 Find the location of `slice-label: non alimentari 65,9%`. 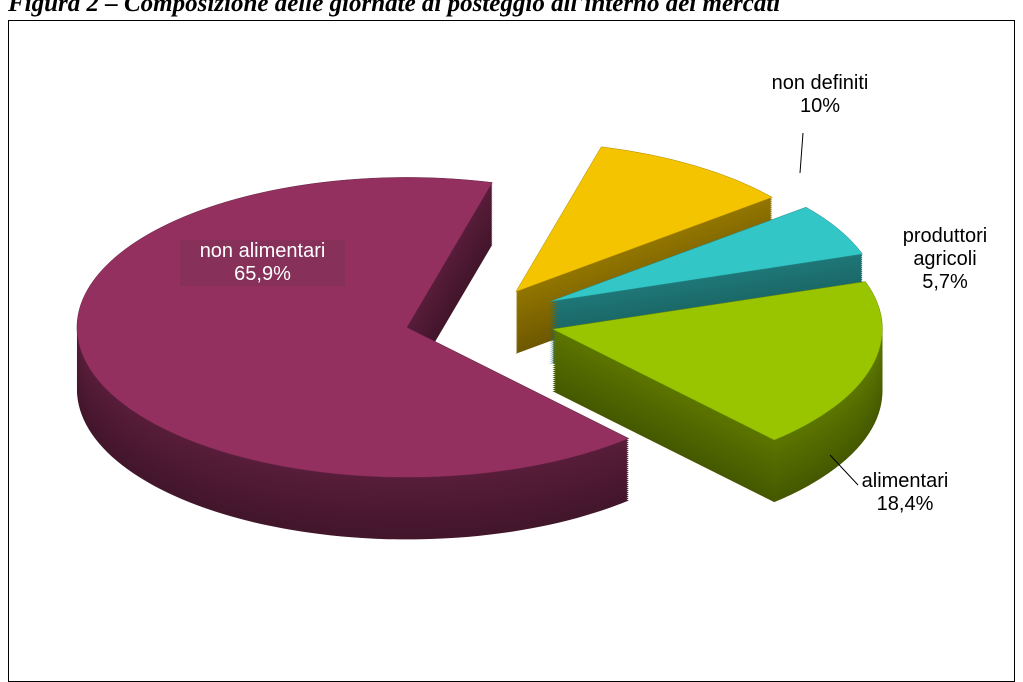

slice-label: non alimentari 65,9% is located at coordinates (262, 263).